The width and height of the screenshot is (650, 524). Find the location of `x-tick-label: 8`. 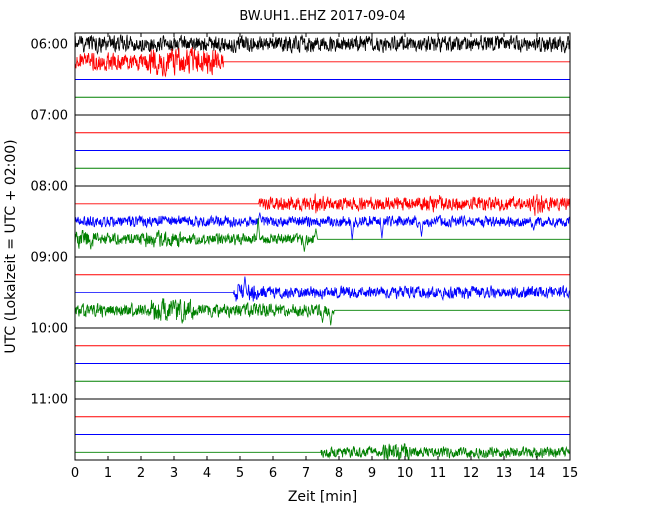

x-tick-label: 8 is located at coordinates (339, 473).